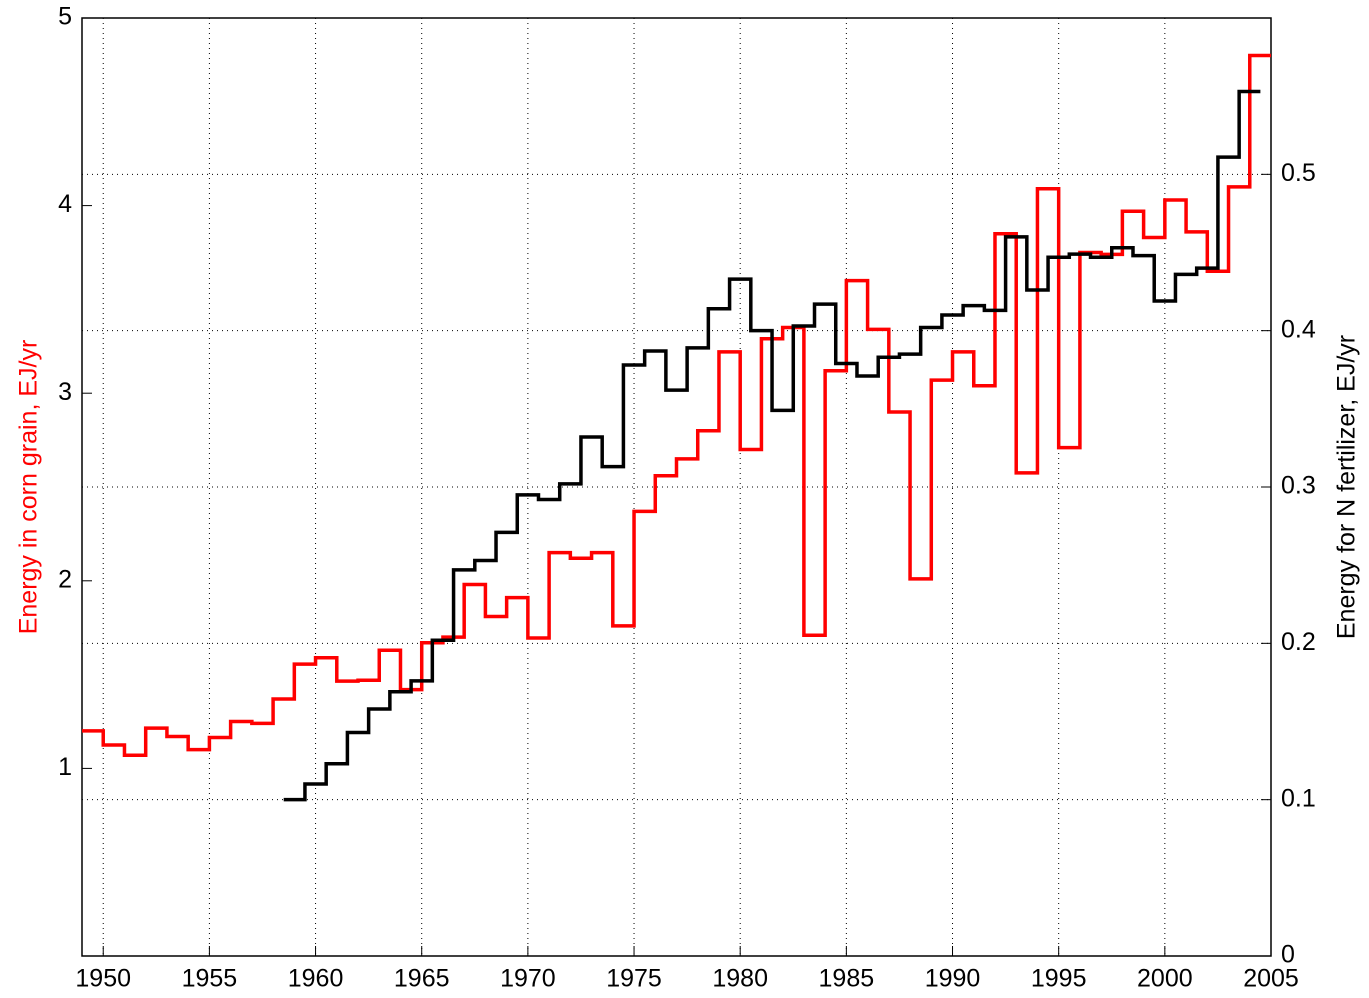 This screenshot has width=1369, height=998. What do you see at coordinates (103, 979) in the screenshot?
I see `x-tick-label: 1950` at bounding box center [103, 979].